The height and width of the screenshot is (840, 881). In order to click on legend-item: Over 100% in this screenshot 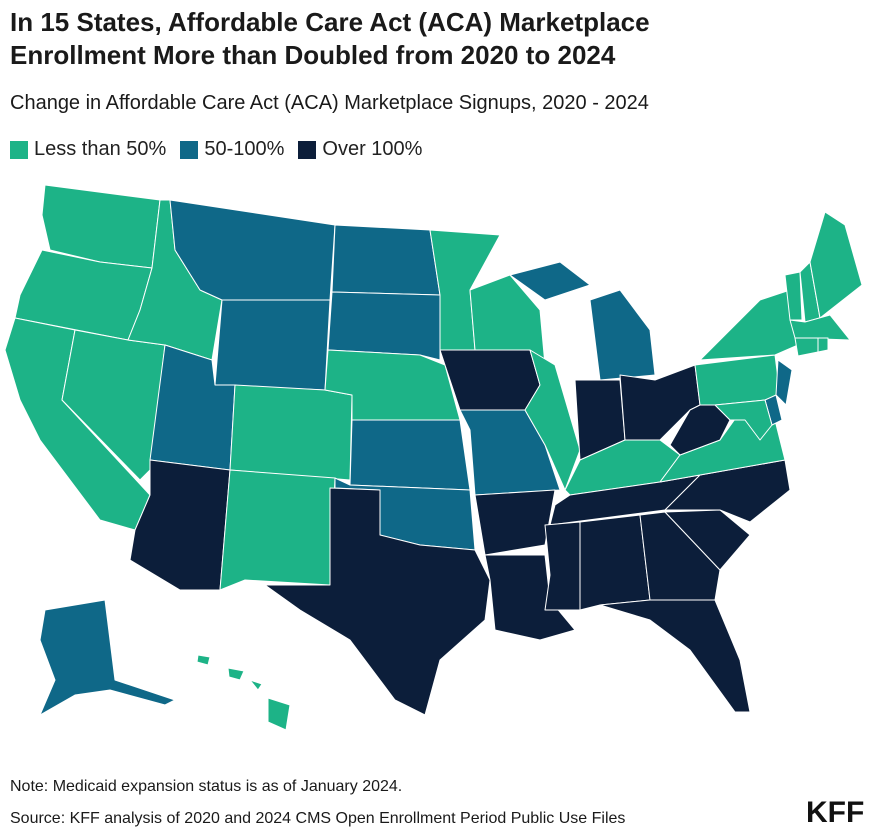, I will do `click(360, 149)`.